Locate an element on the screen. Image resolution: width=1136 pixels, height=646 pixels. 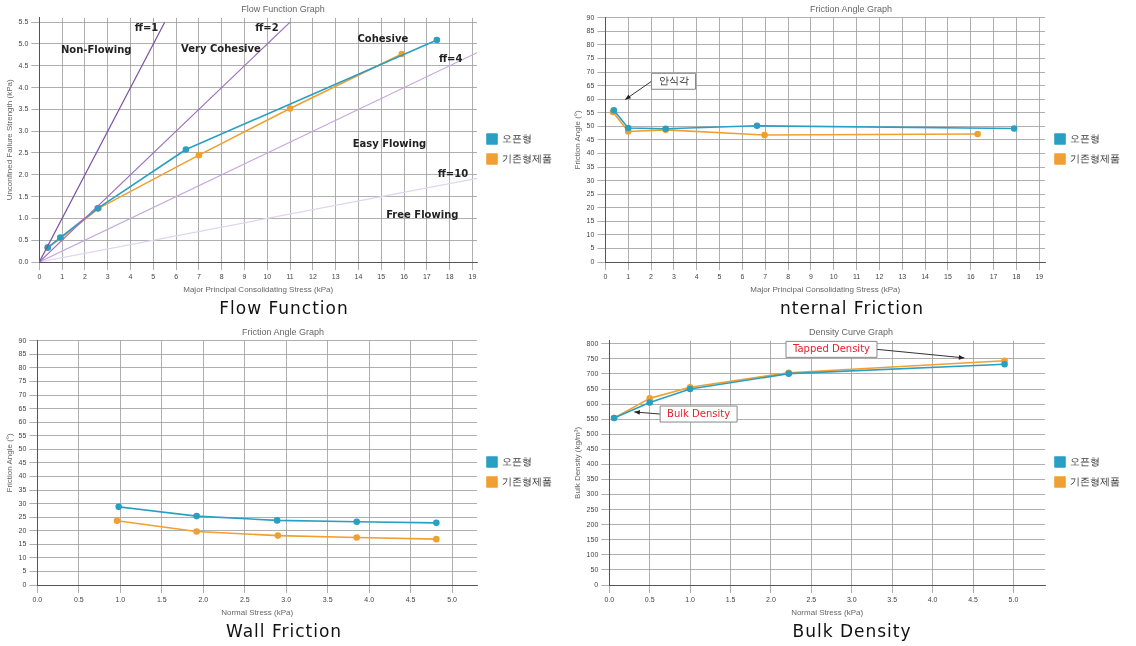
annotation: ff=4 is located at coordinates (451, 58).